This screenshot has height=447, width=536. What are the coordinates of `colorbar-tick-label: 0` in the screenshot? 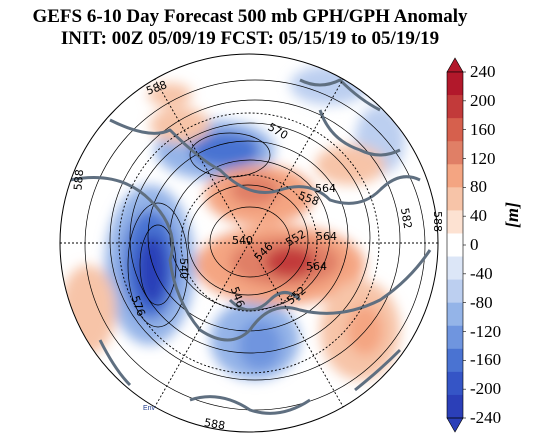 It's located at (474, 244).